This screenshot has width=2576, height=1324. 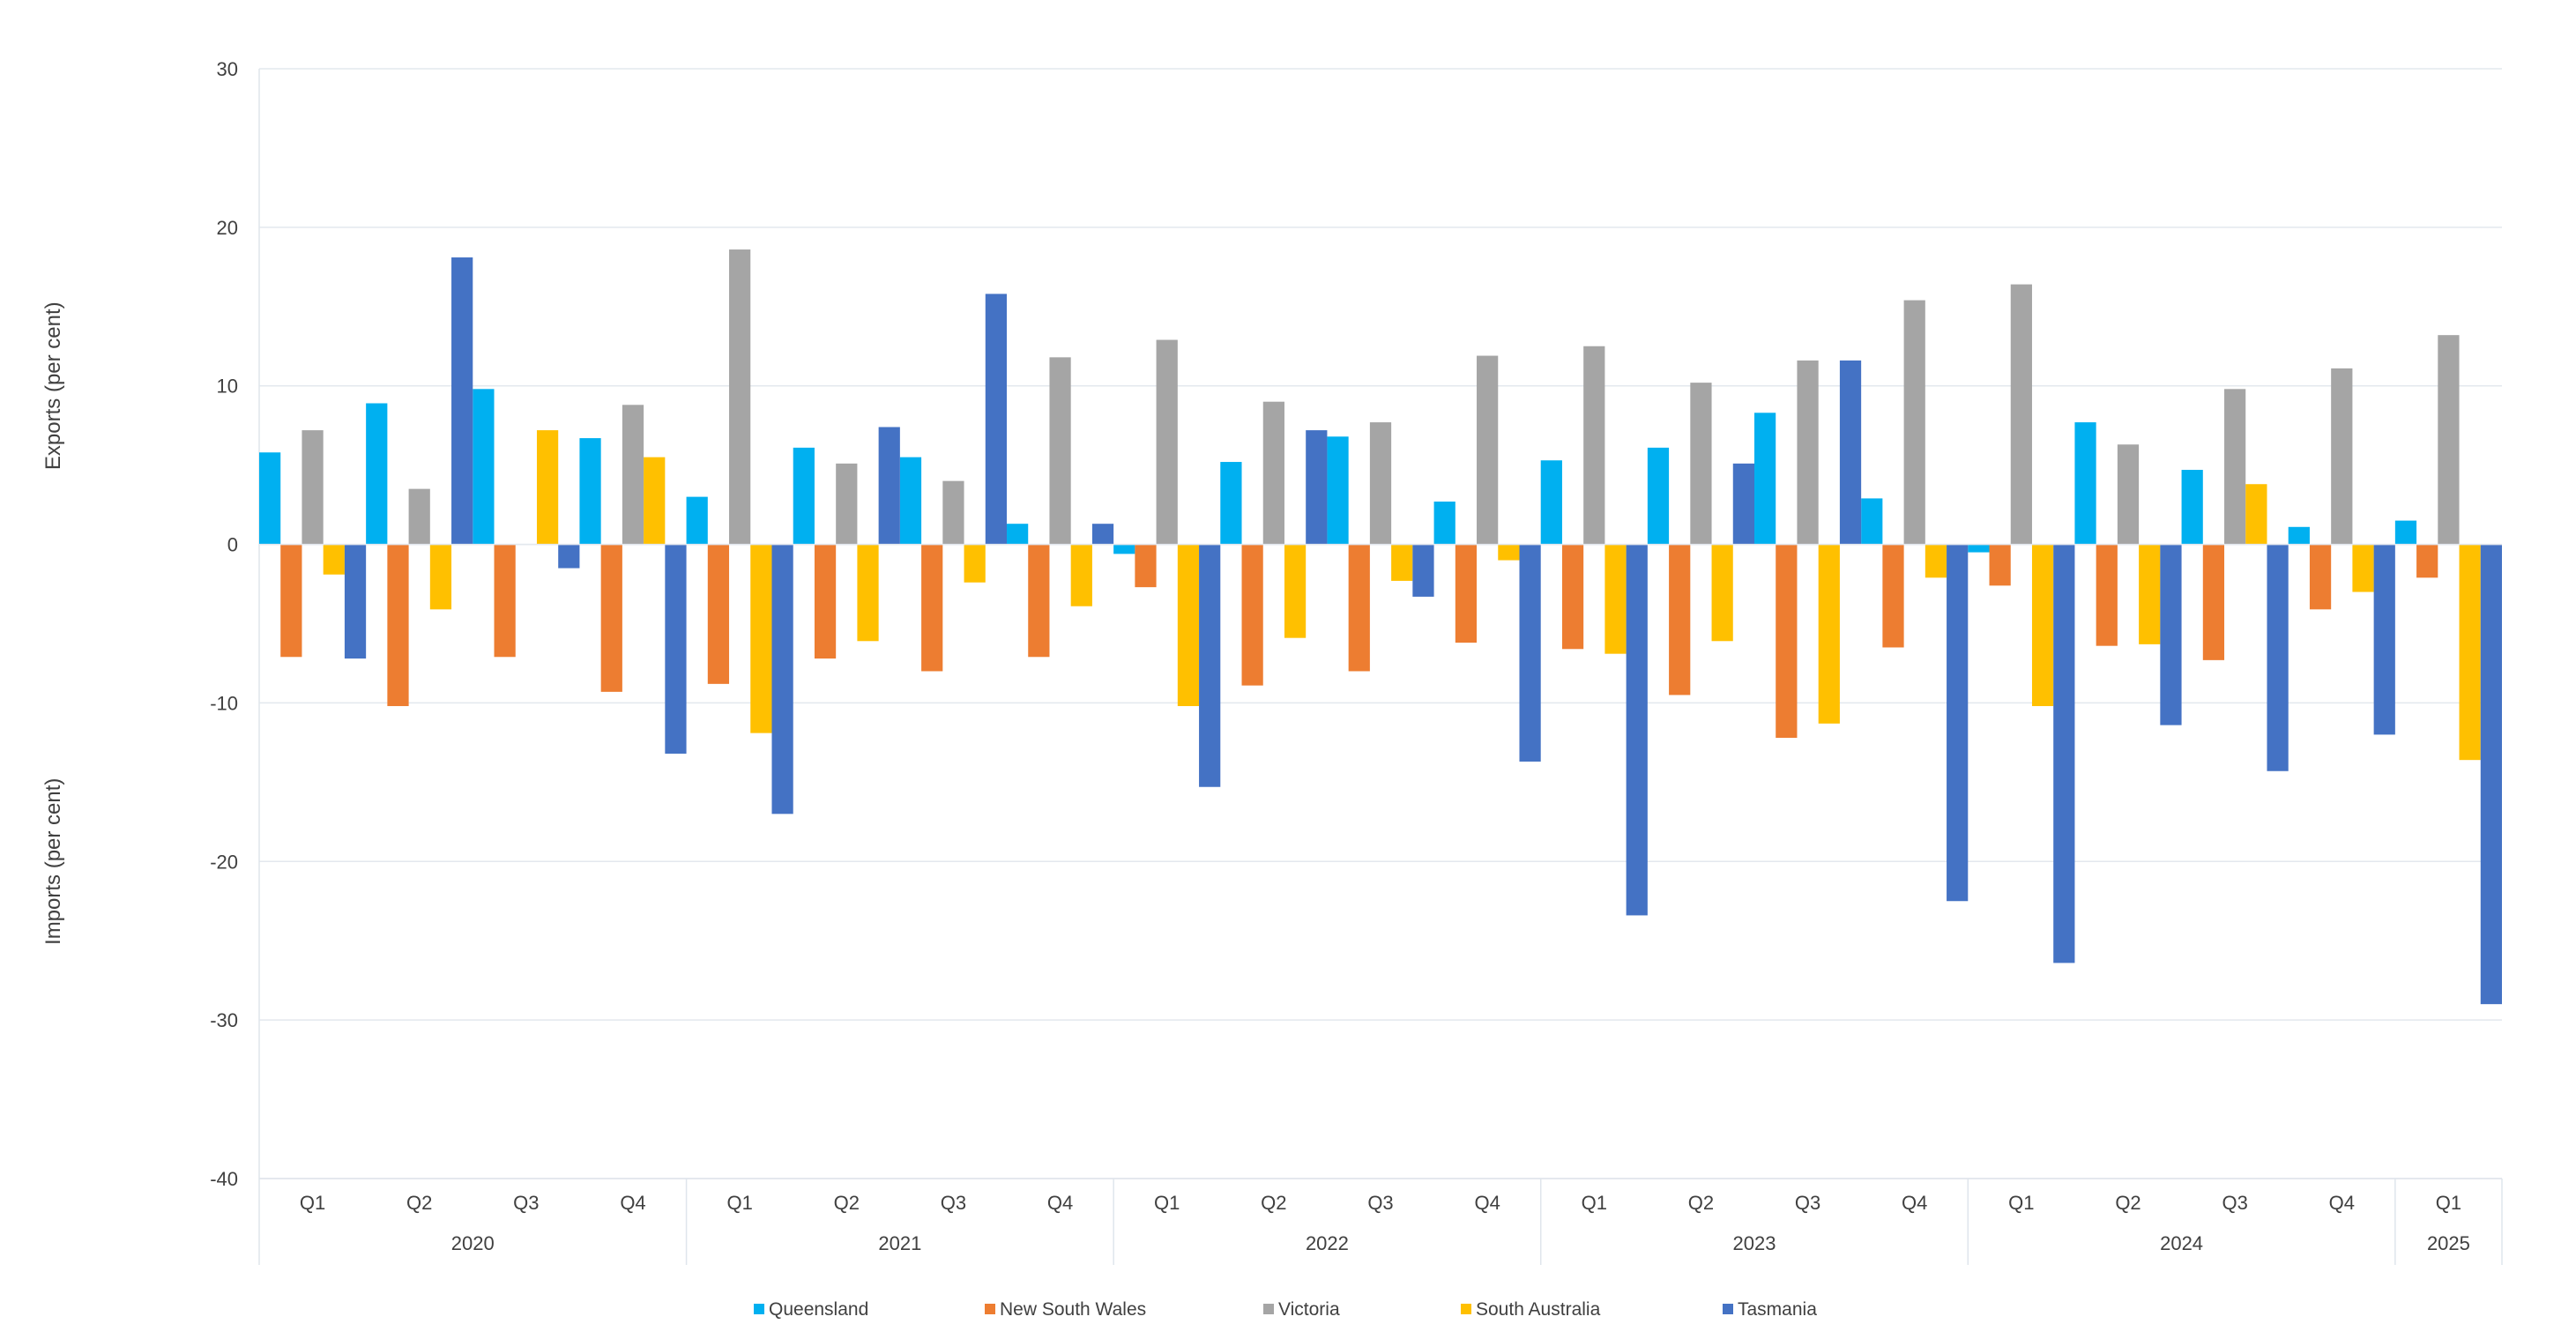 What do you see at coordinates (224, 1020) in the screenshot?
I see `y-tick-label: -30` at bounding box center [224, 1020].